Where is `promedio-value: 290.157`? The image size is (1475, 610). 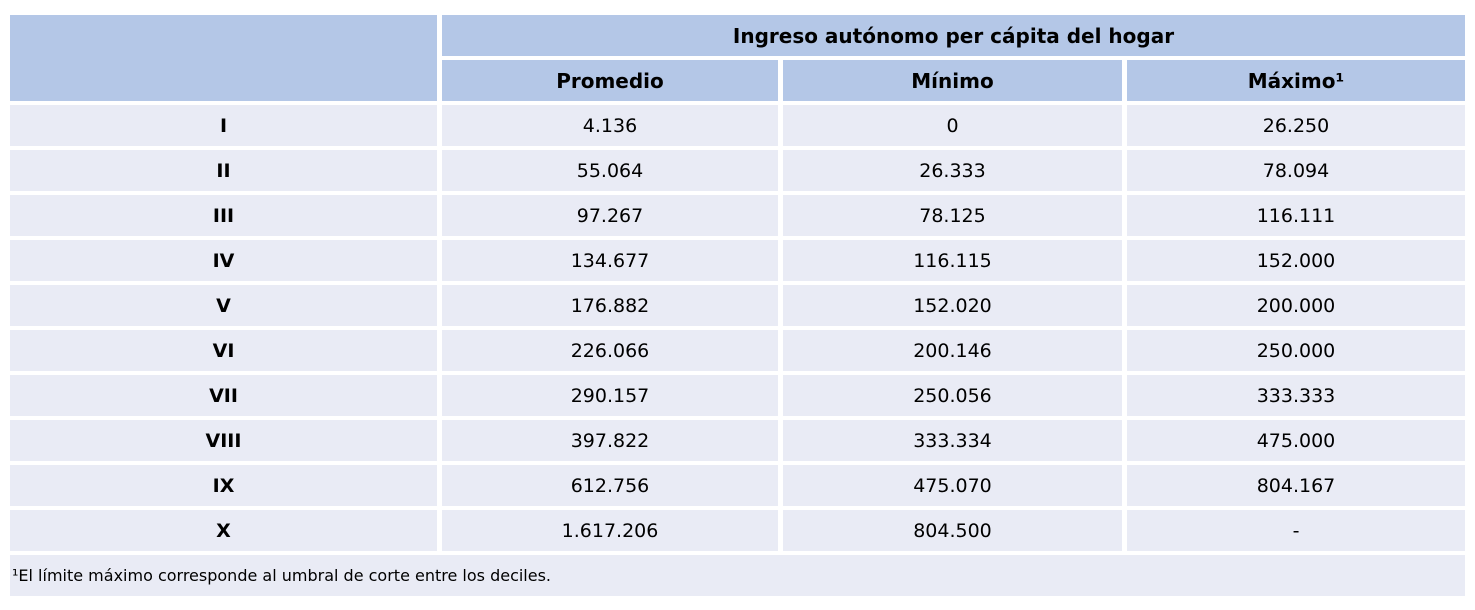 promedio-value: 290.157 is located at coordinates (610, 395).